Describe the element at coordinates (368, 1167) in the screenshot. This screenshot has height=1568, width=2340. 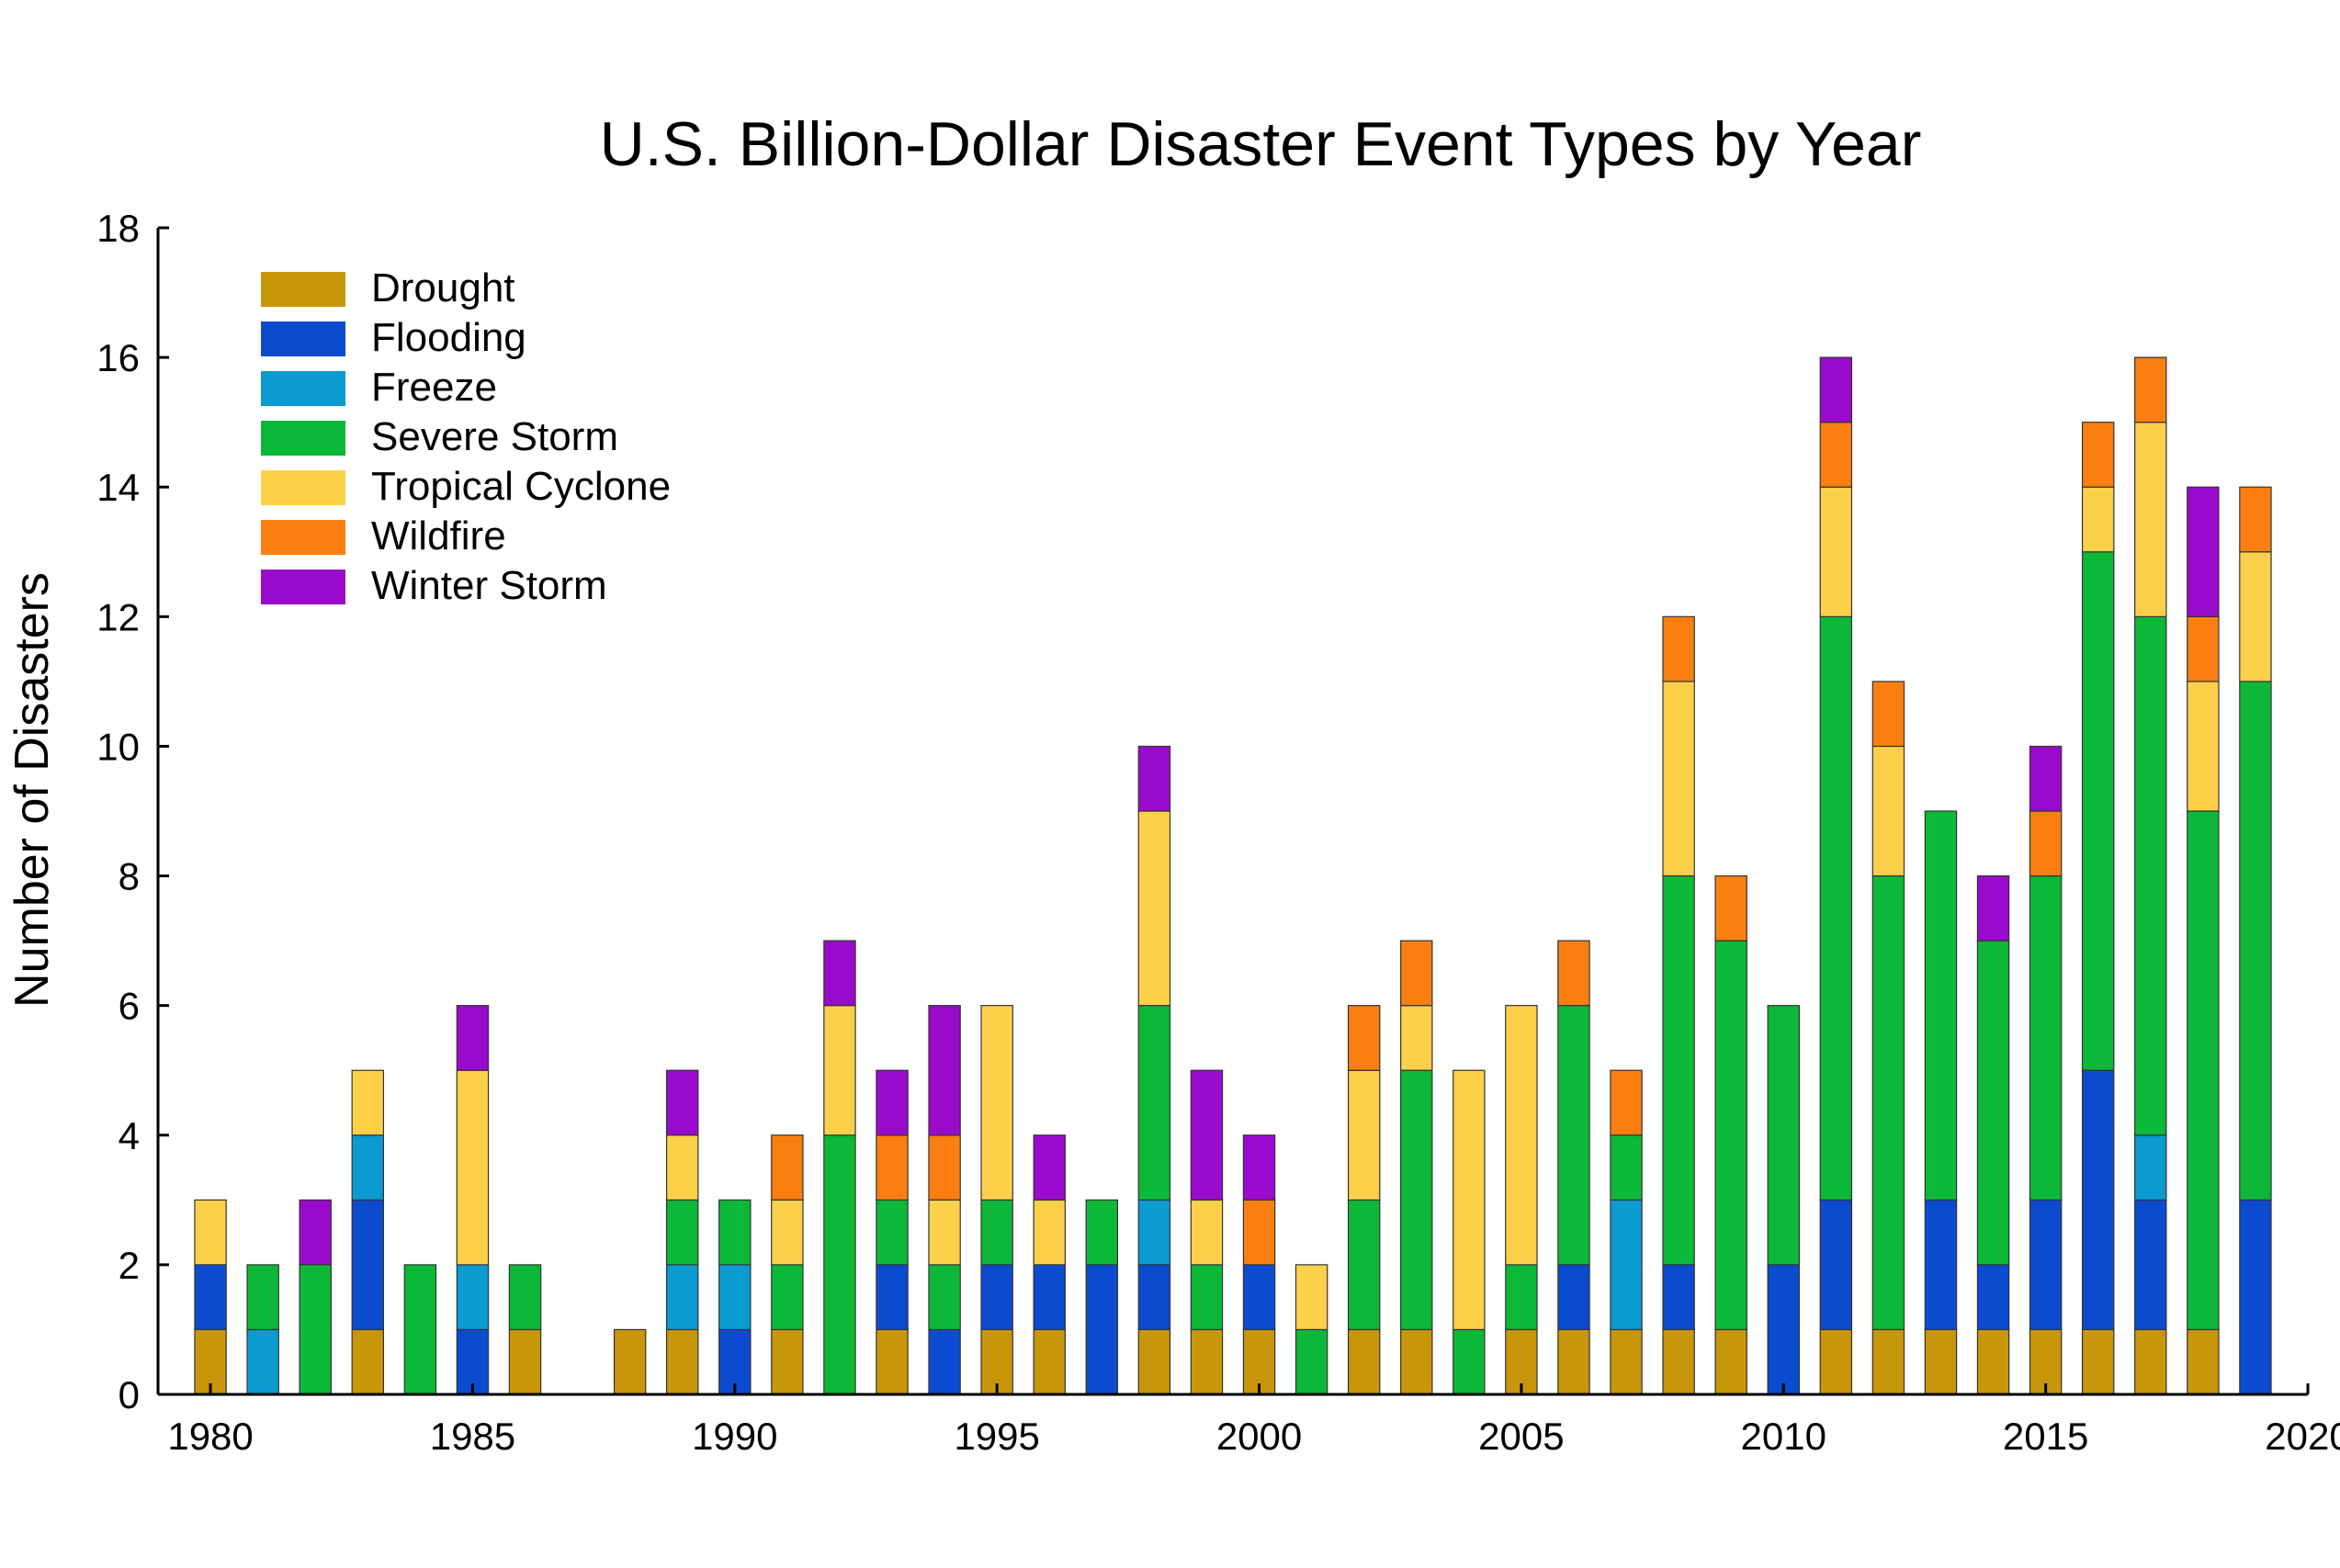
I see `bar-segment-1983-freeze` at that location.